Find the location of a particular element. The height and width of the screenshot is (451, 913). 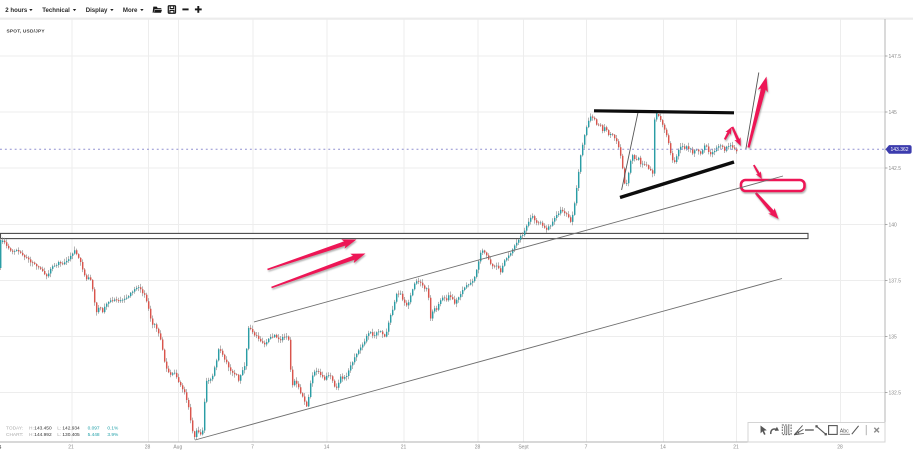

svg-text: 143.362 is located at coordinates (900, 150).